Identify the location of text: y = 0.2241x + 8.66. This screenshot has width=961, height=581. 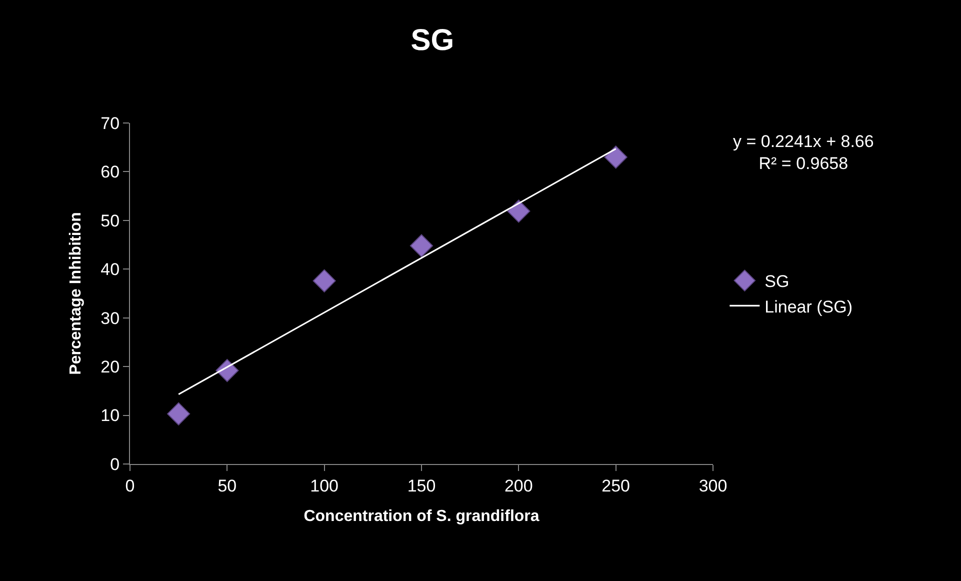
(803, 141).